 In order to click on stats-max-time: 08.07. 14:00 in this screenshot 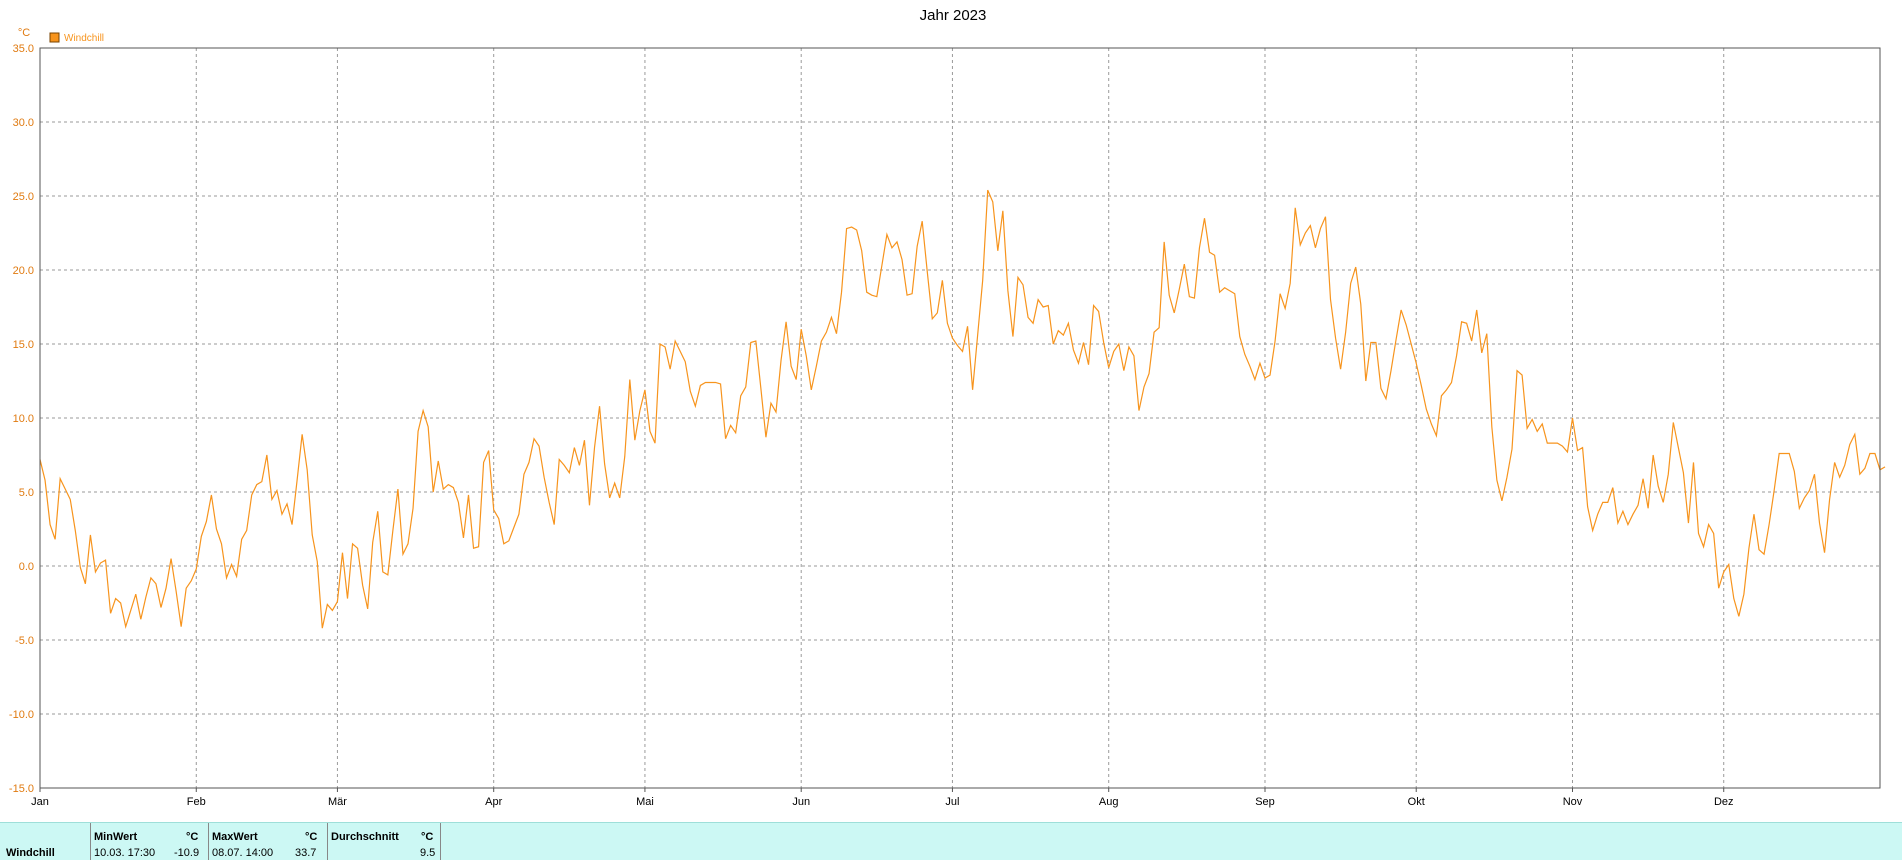, I will do `click(243, 853)`.